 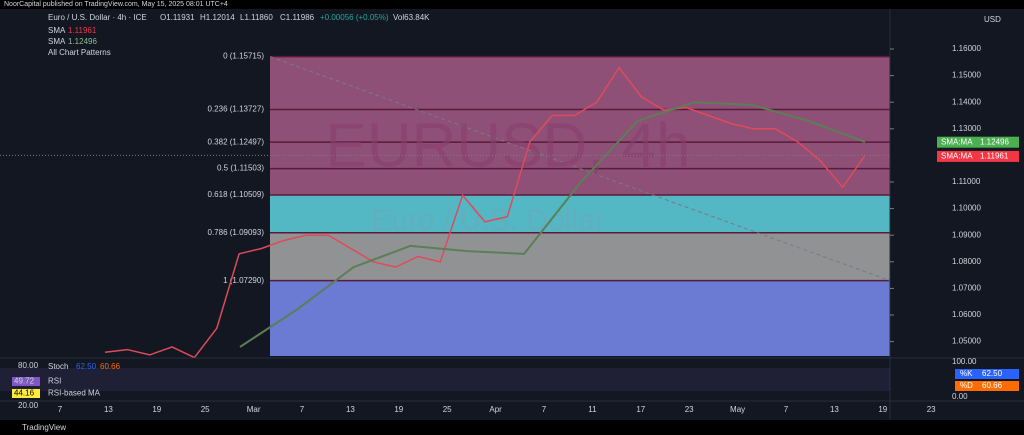 What do you see at coordinates (966, 288) in the screenshot?
I see `price-tick-label: 1.07000` at bounding box center [966, 288].